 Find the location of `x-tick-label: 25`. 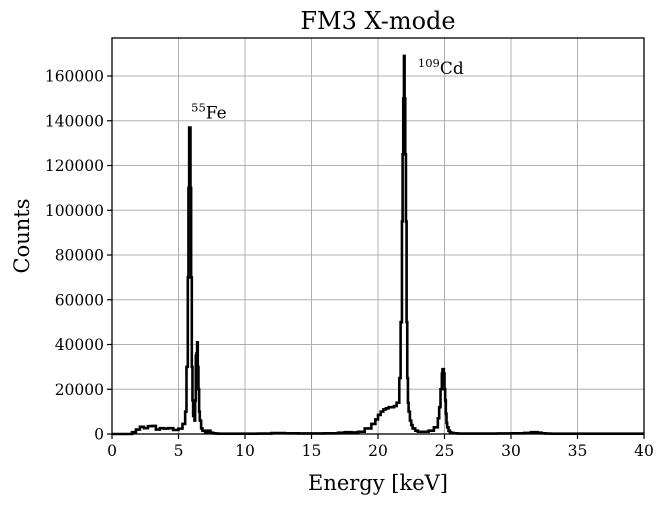

x-tick-label: 25 is located at coordinates (445, 451).